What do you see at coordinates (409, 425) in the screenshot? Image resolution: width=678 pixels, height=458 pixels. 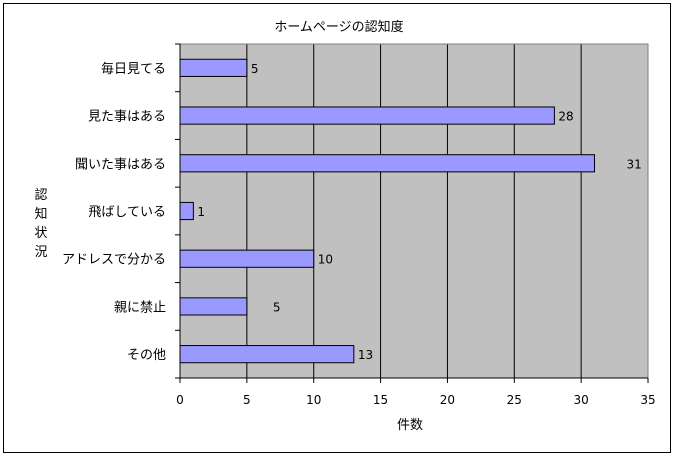 I see `x-axis-label: 件数` at bounding box center [409, 425].